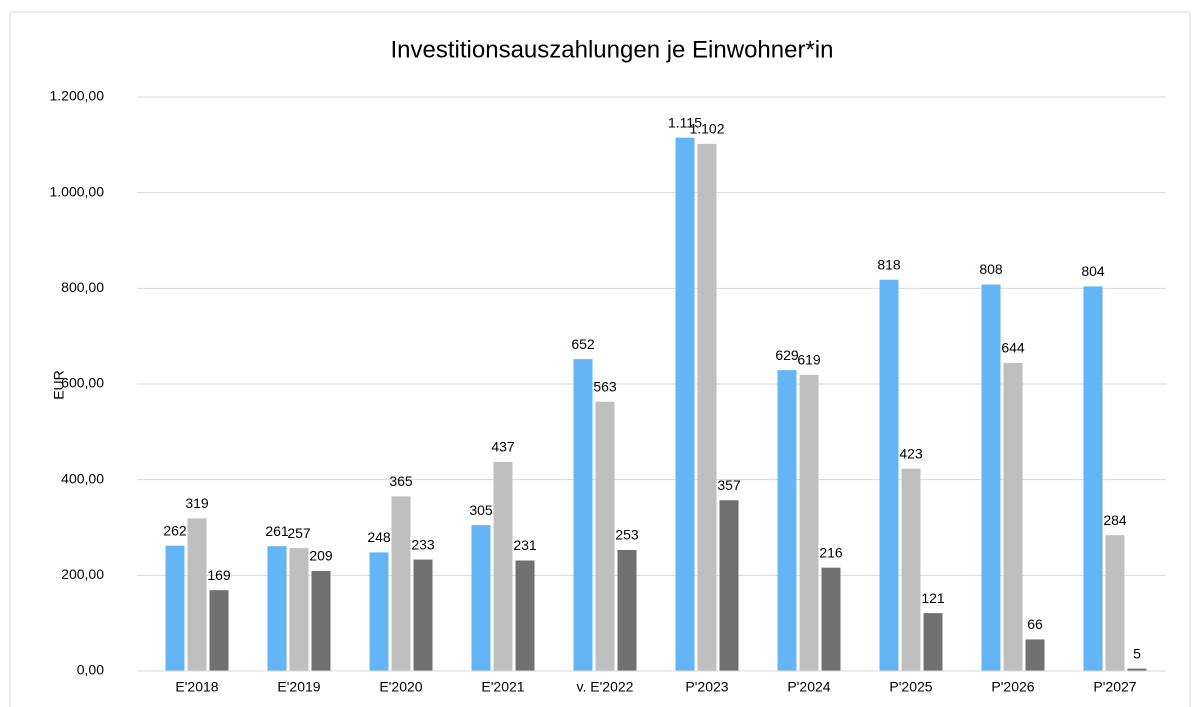 The width and height of the screenshot is (1200, 707). What do you see at coordinates (525, 545) in the screenshot?
I see `data-label: 231` at bounding box center [525, 545].